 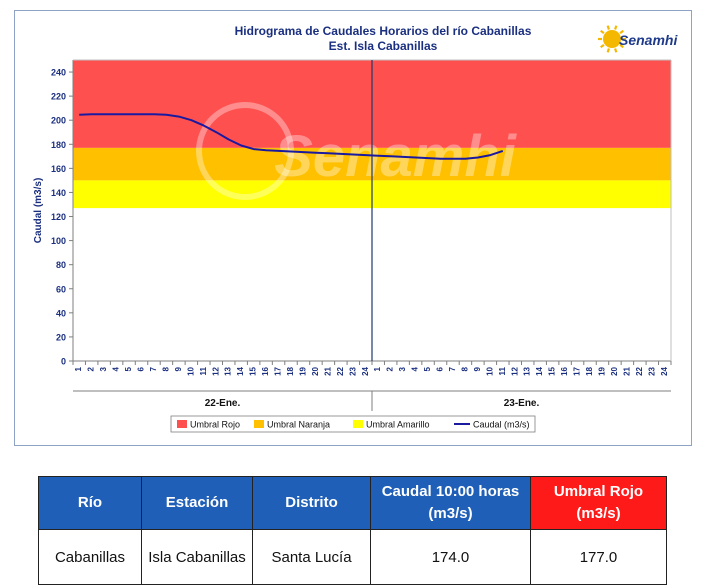 What do you see at coordinates (383, 46) in the screenshot?
I see `chart-subtitle: Est. Isla Cabanillas` at bounding box center [383, 46].